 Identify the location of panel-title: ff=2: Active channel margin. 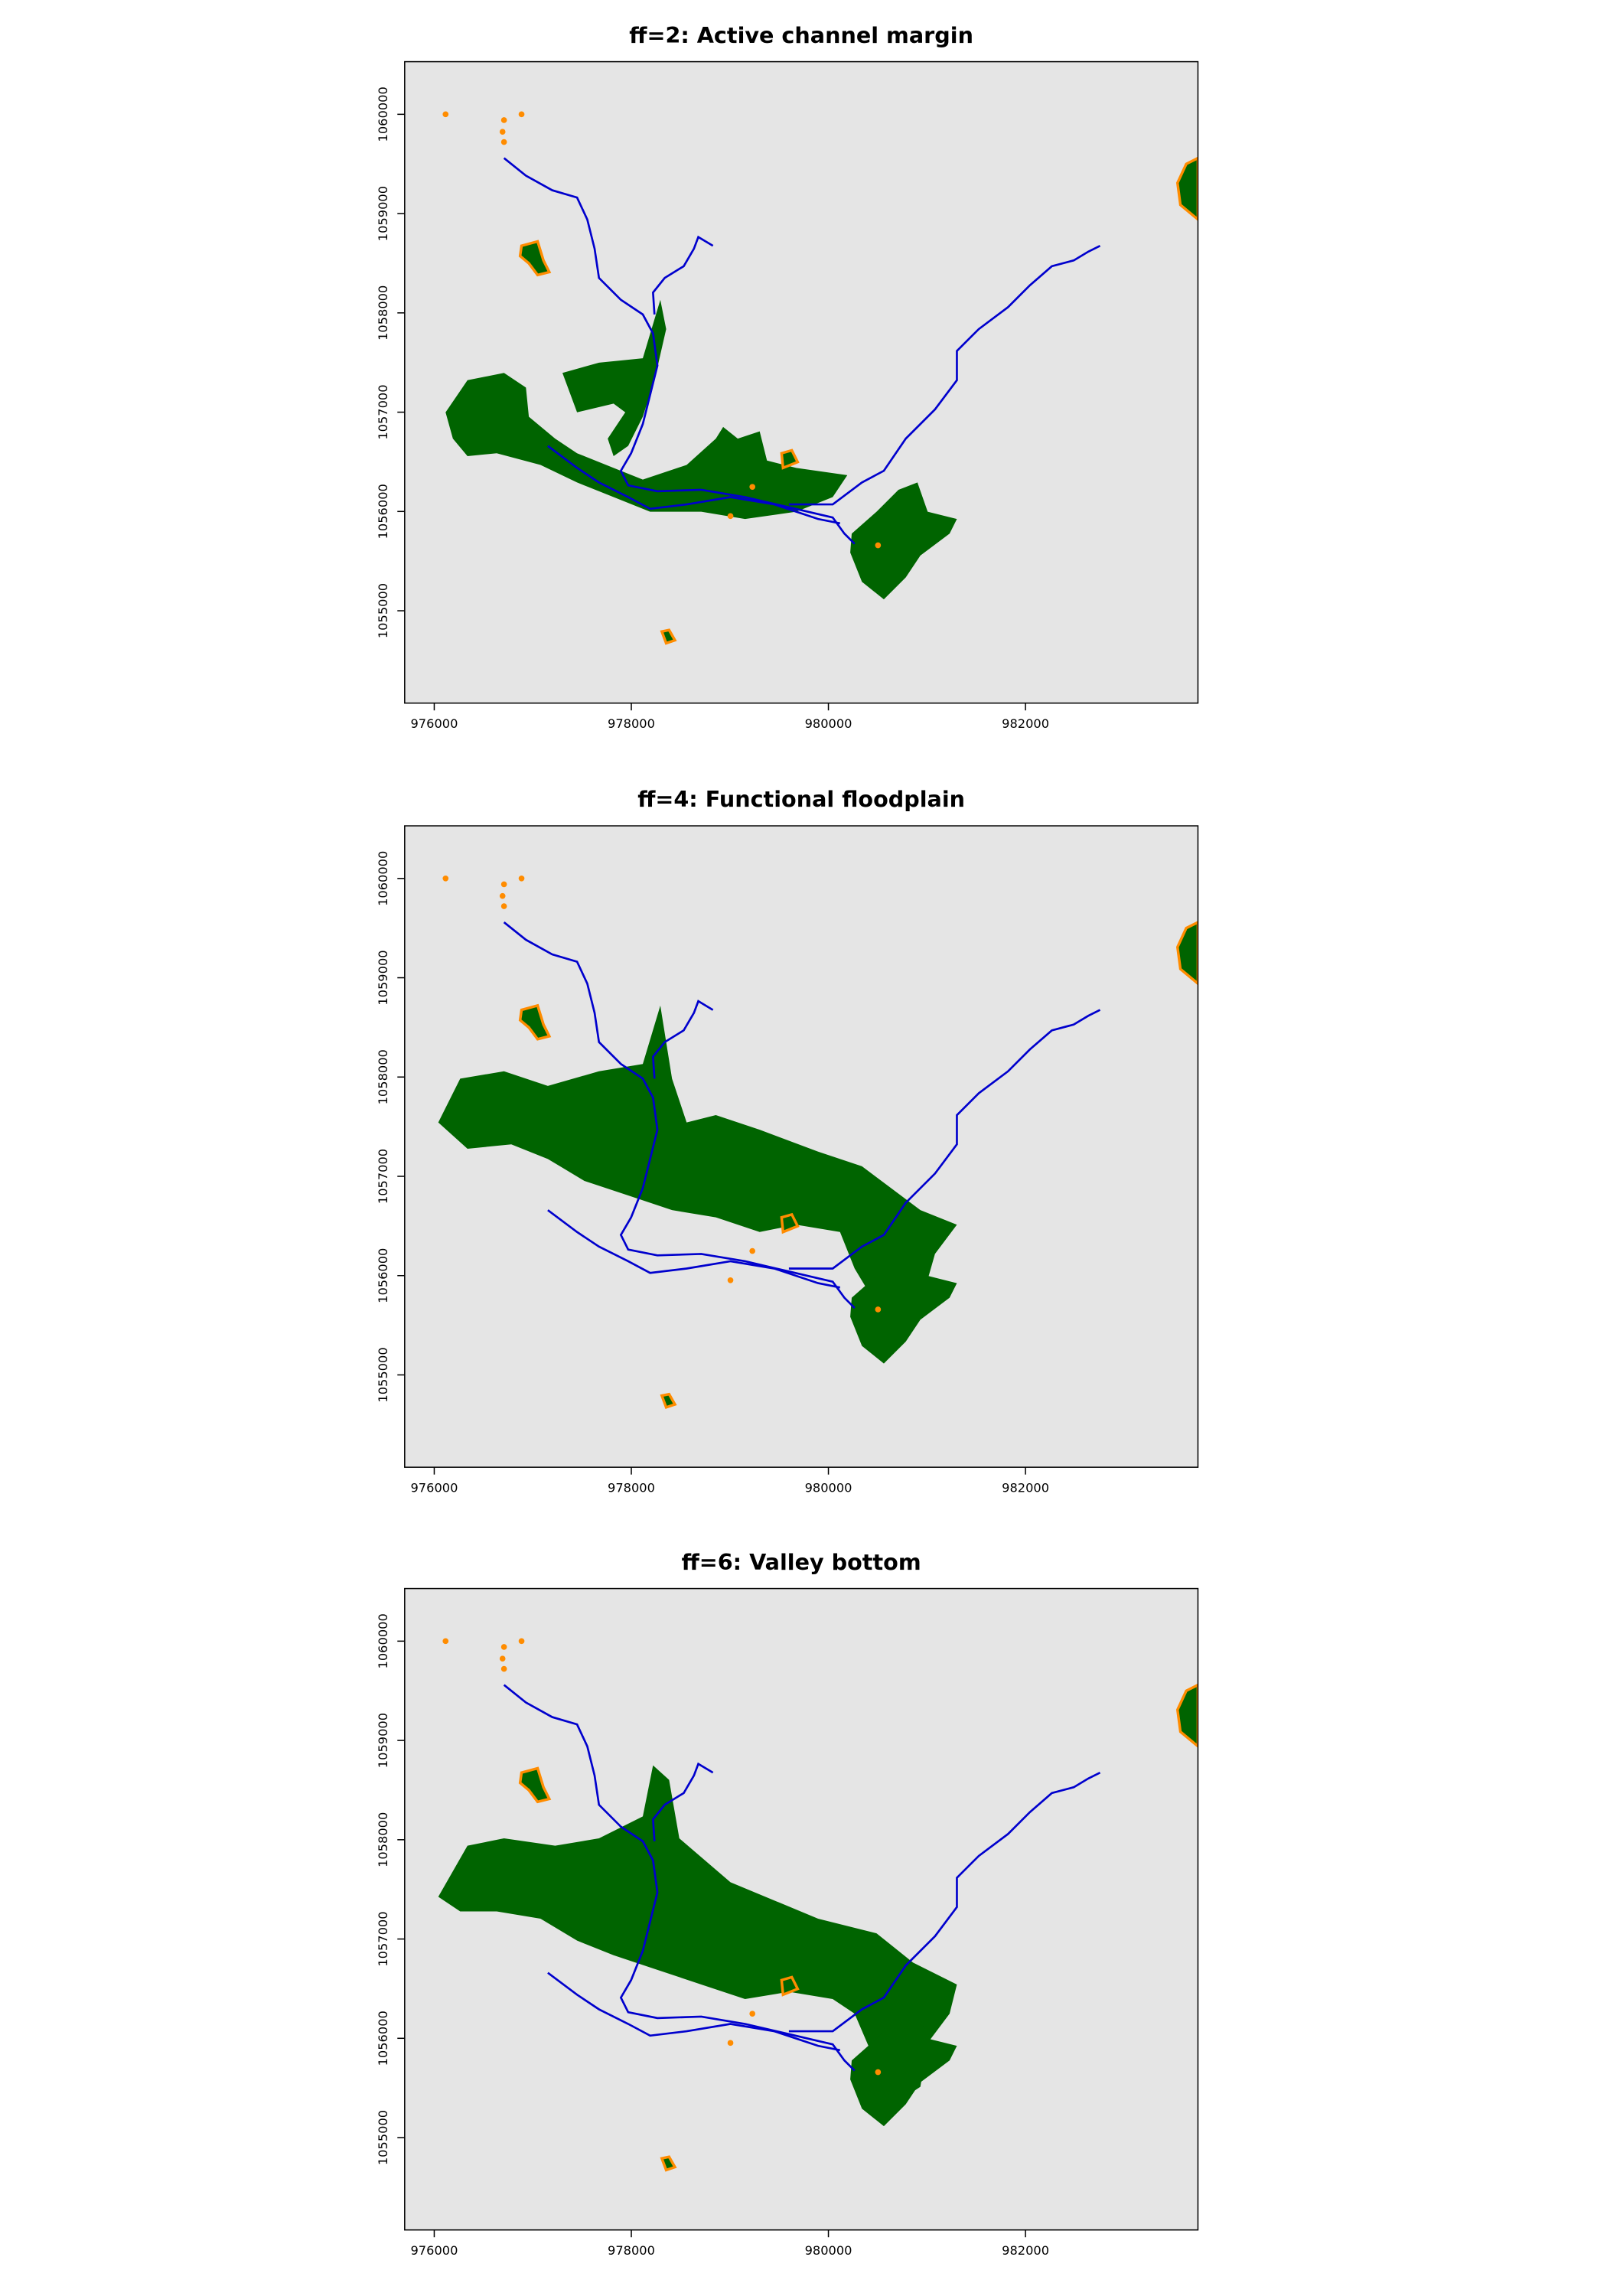
(801, 35).